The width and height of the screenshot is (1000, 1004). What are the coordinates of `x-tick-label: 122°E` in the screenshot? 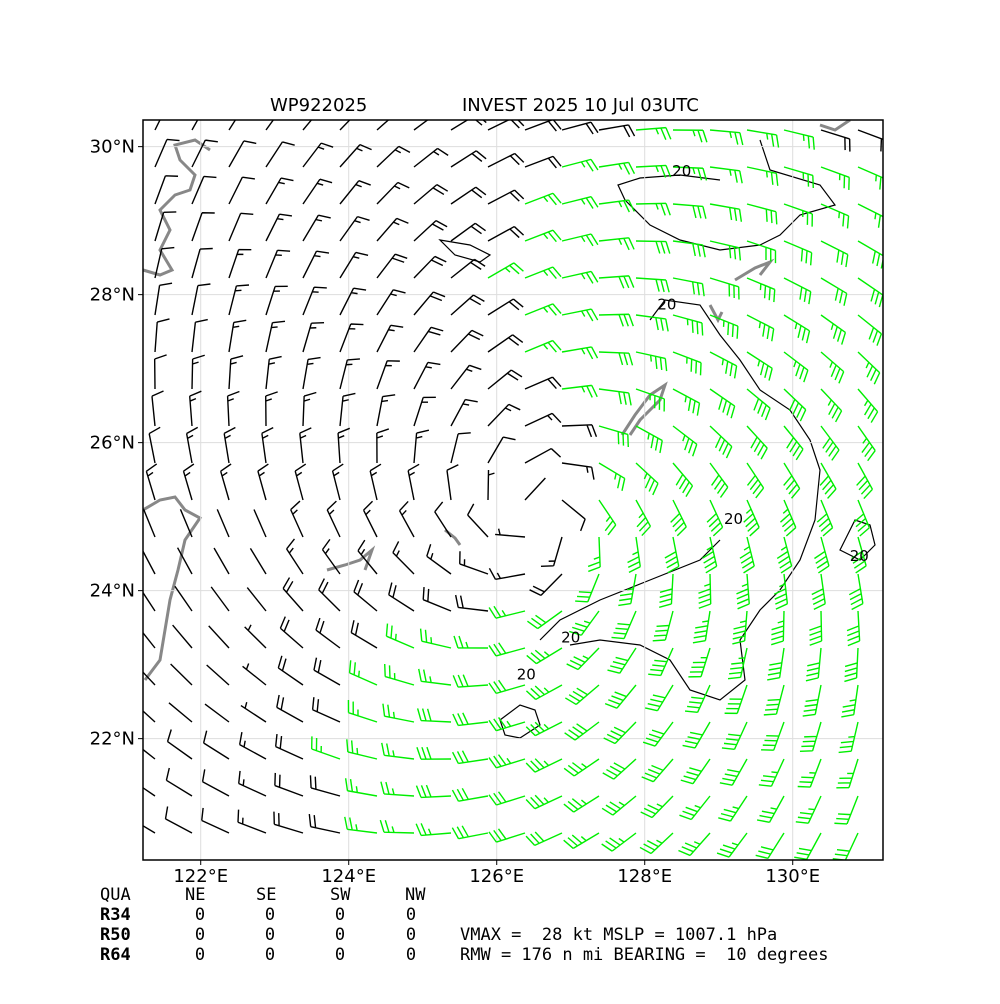 It's located at (200, 876).